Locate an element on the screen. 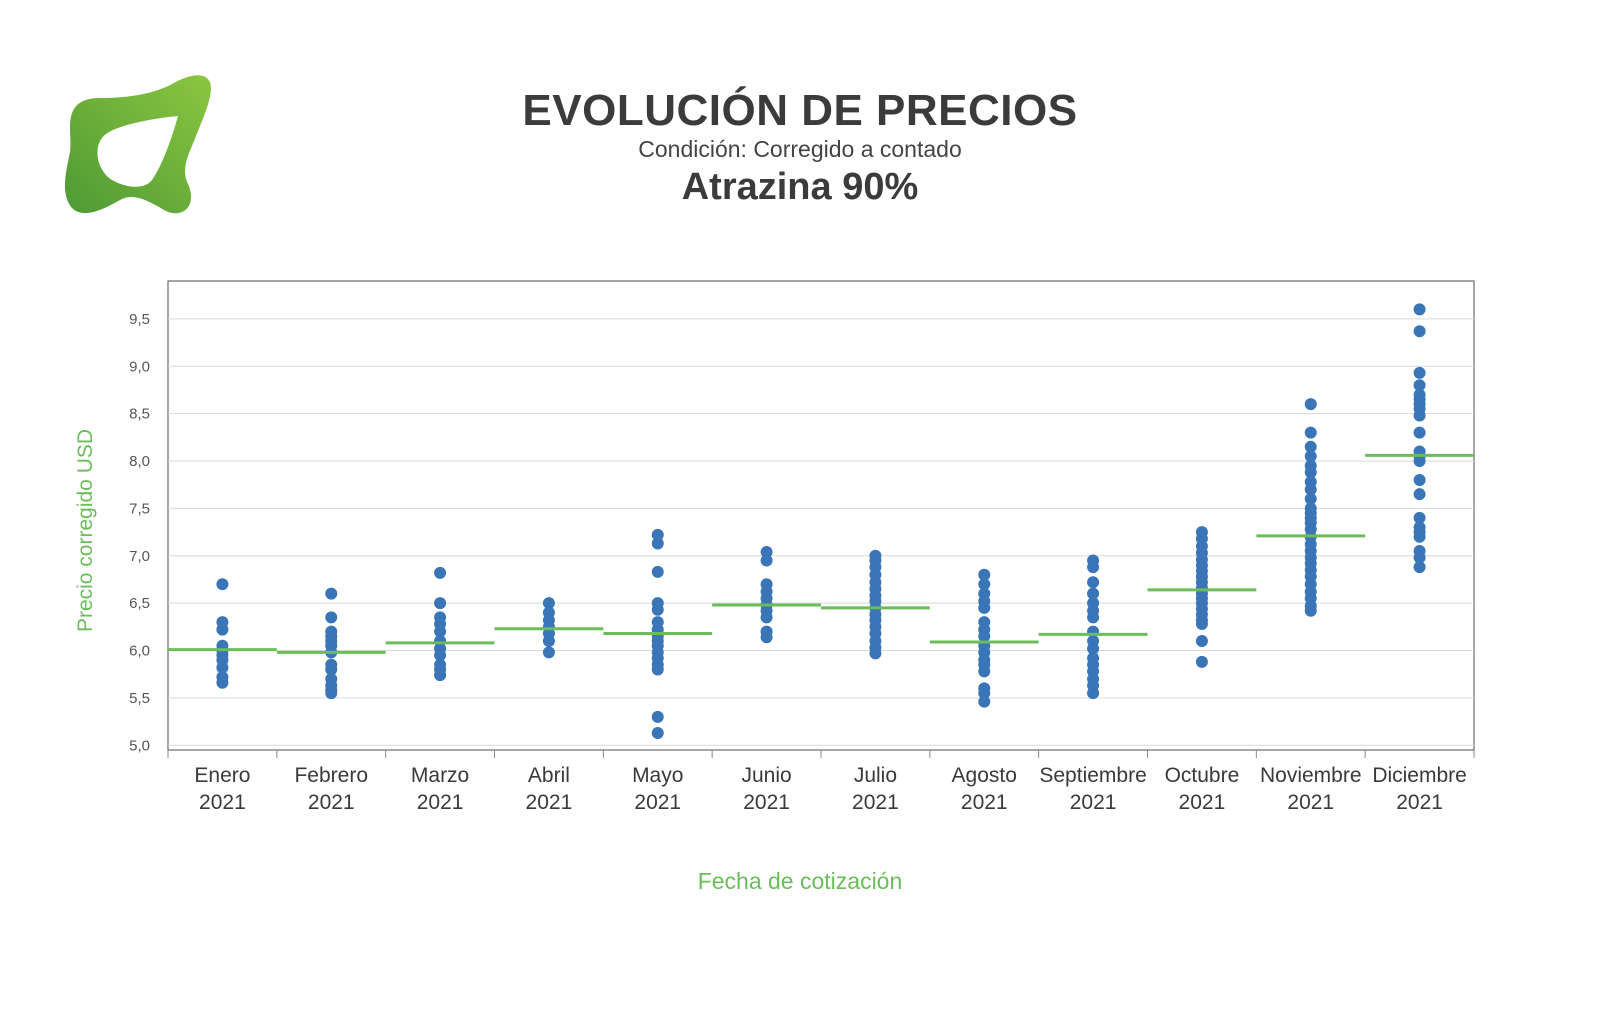 The width and height of the screenshot is (1600, 1036). x-tick-label-month: Junio is located at coordinates (766, 775).